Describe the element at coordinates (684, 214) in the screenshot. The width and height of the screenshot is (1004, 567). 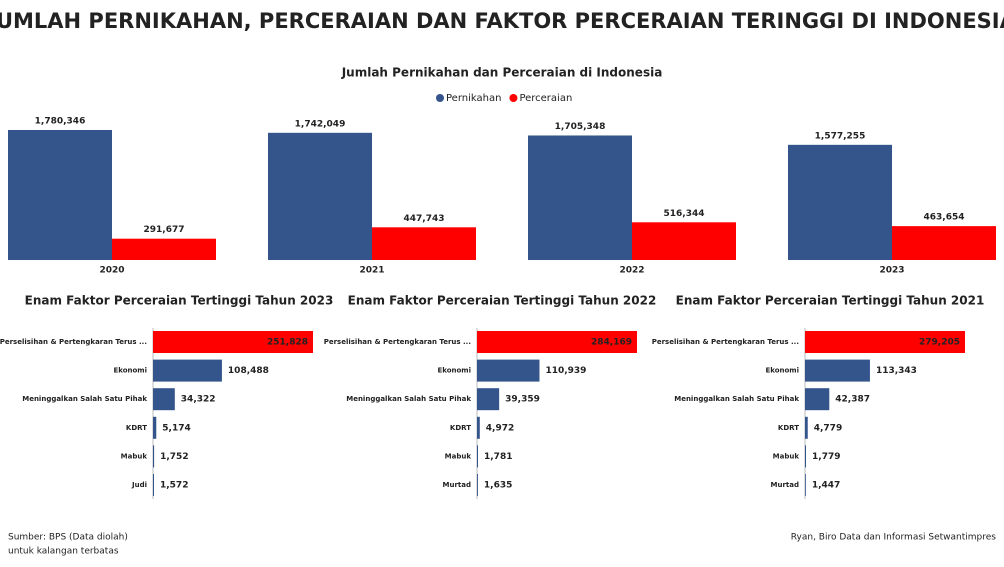
I see `value-label: 516,344` at that location.